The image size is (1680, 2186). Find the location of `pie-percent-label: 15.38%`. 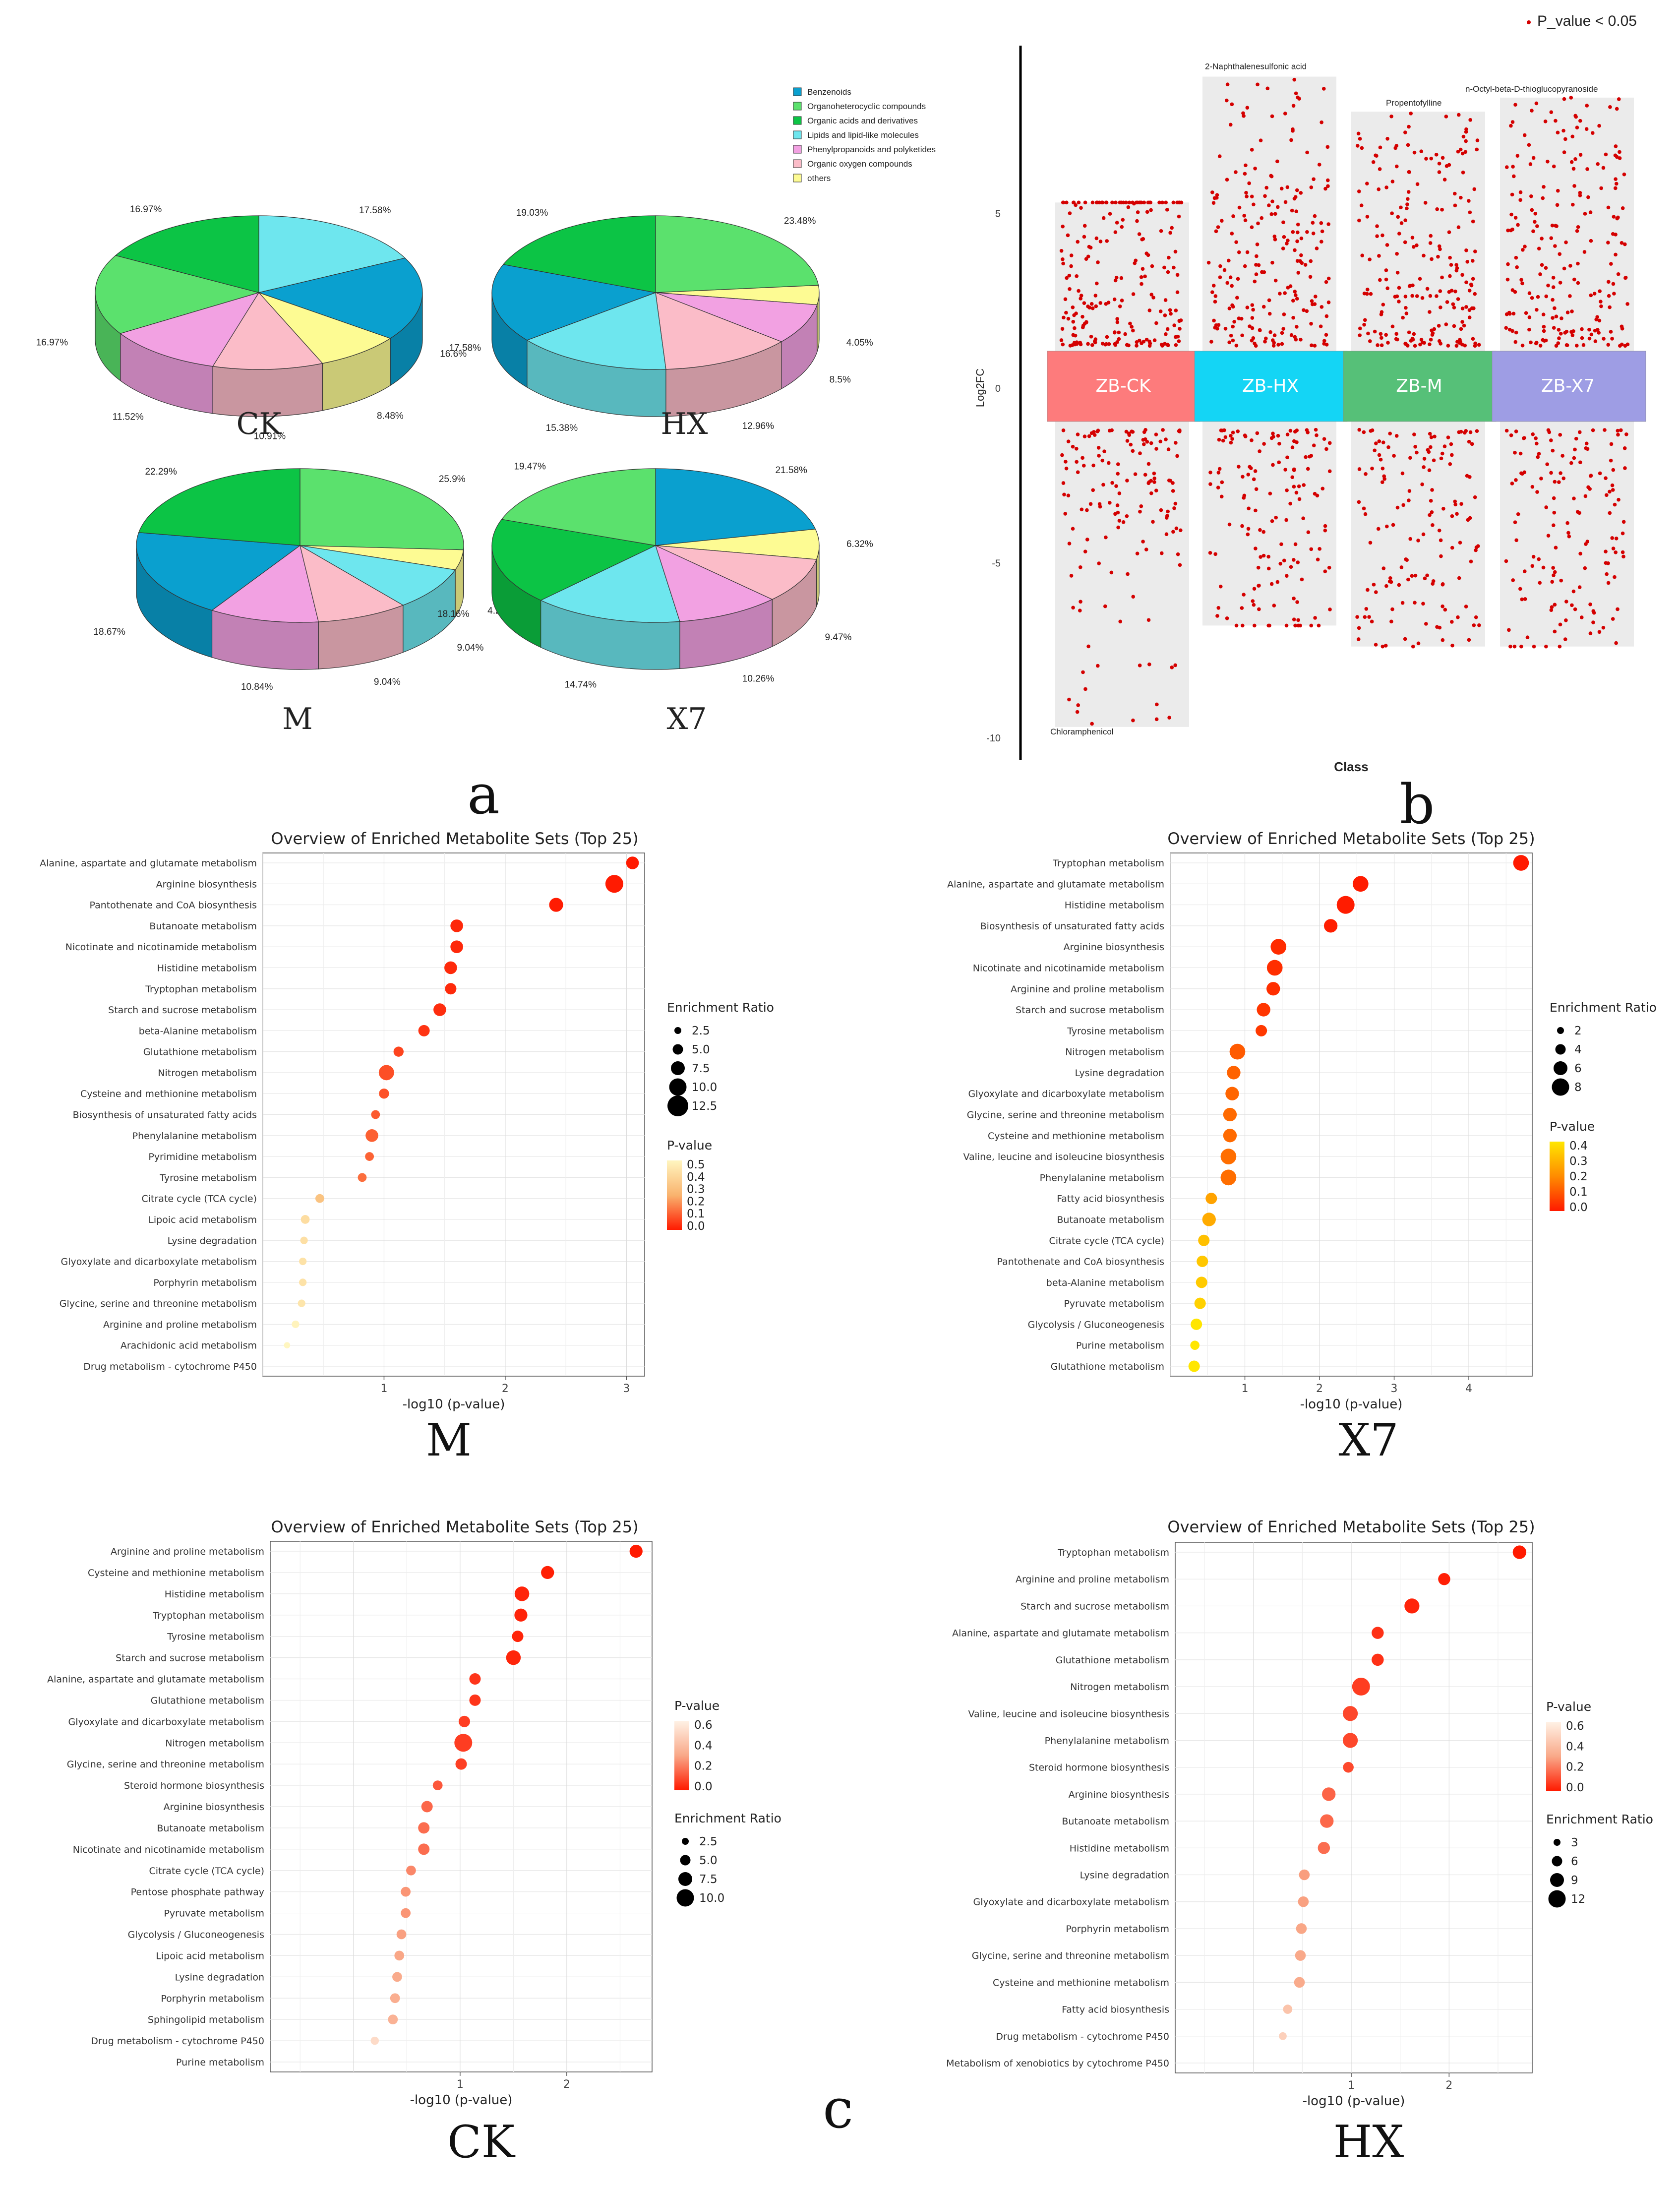

pie-percent-label: 15.38% is located at coordinates (562, 428).